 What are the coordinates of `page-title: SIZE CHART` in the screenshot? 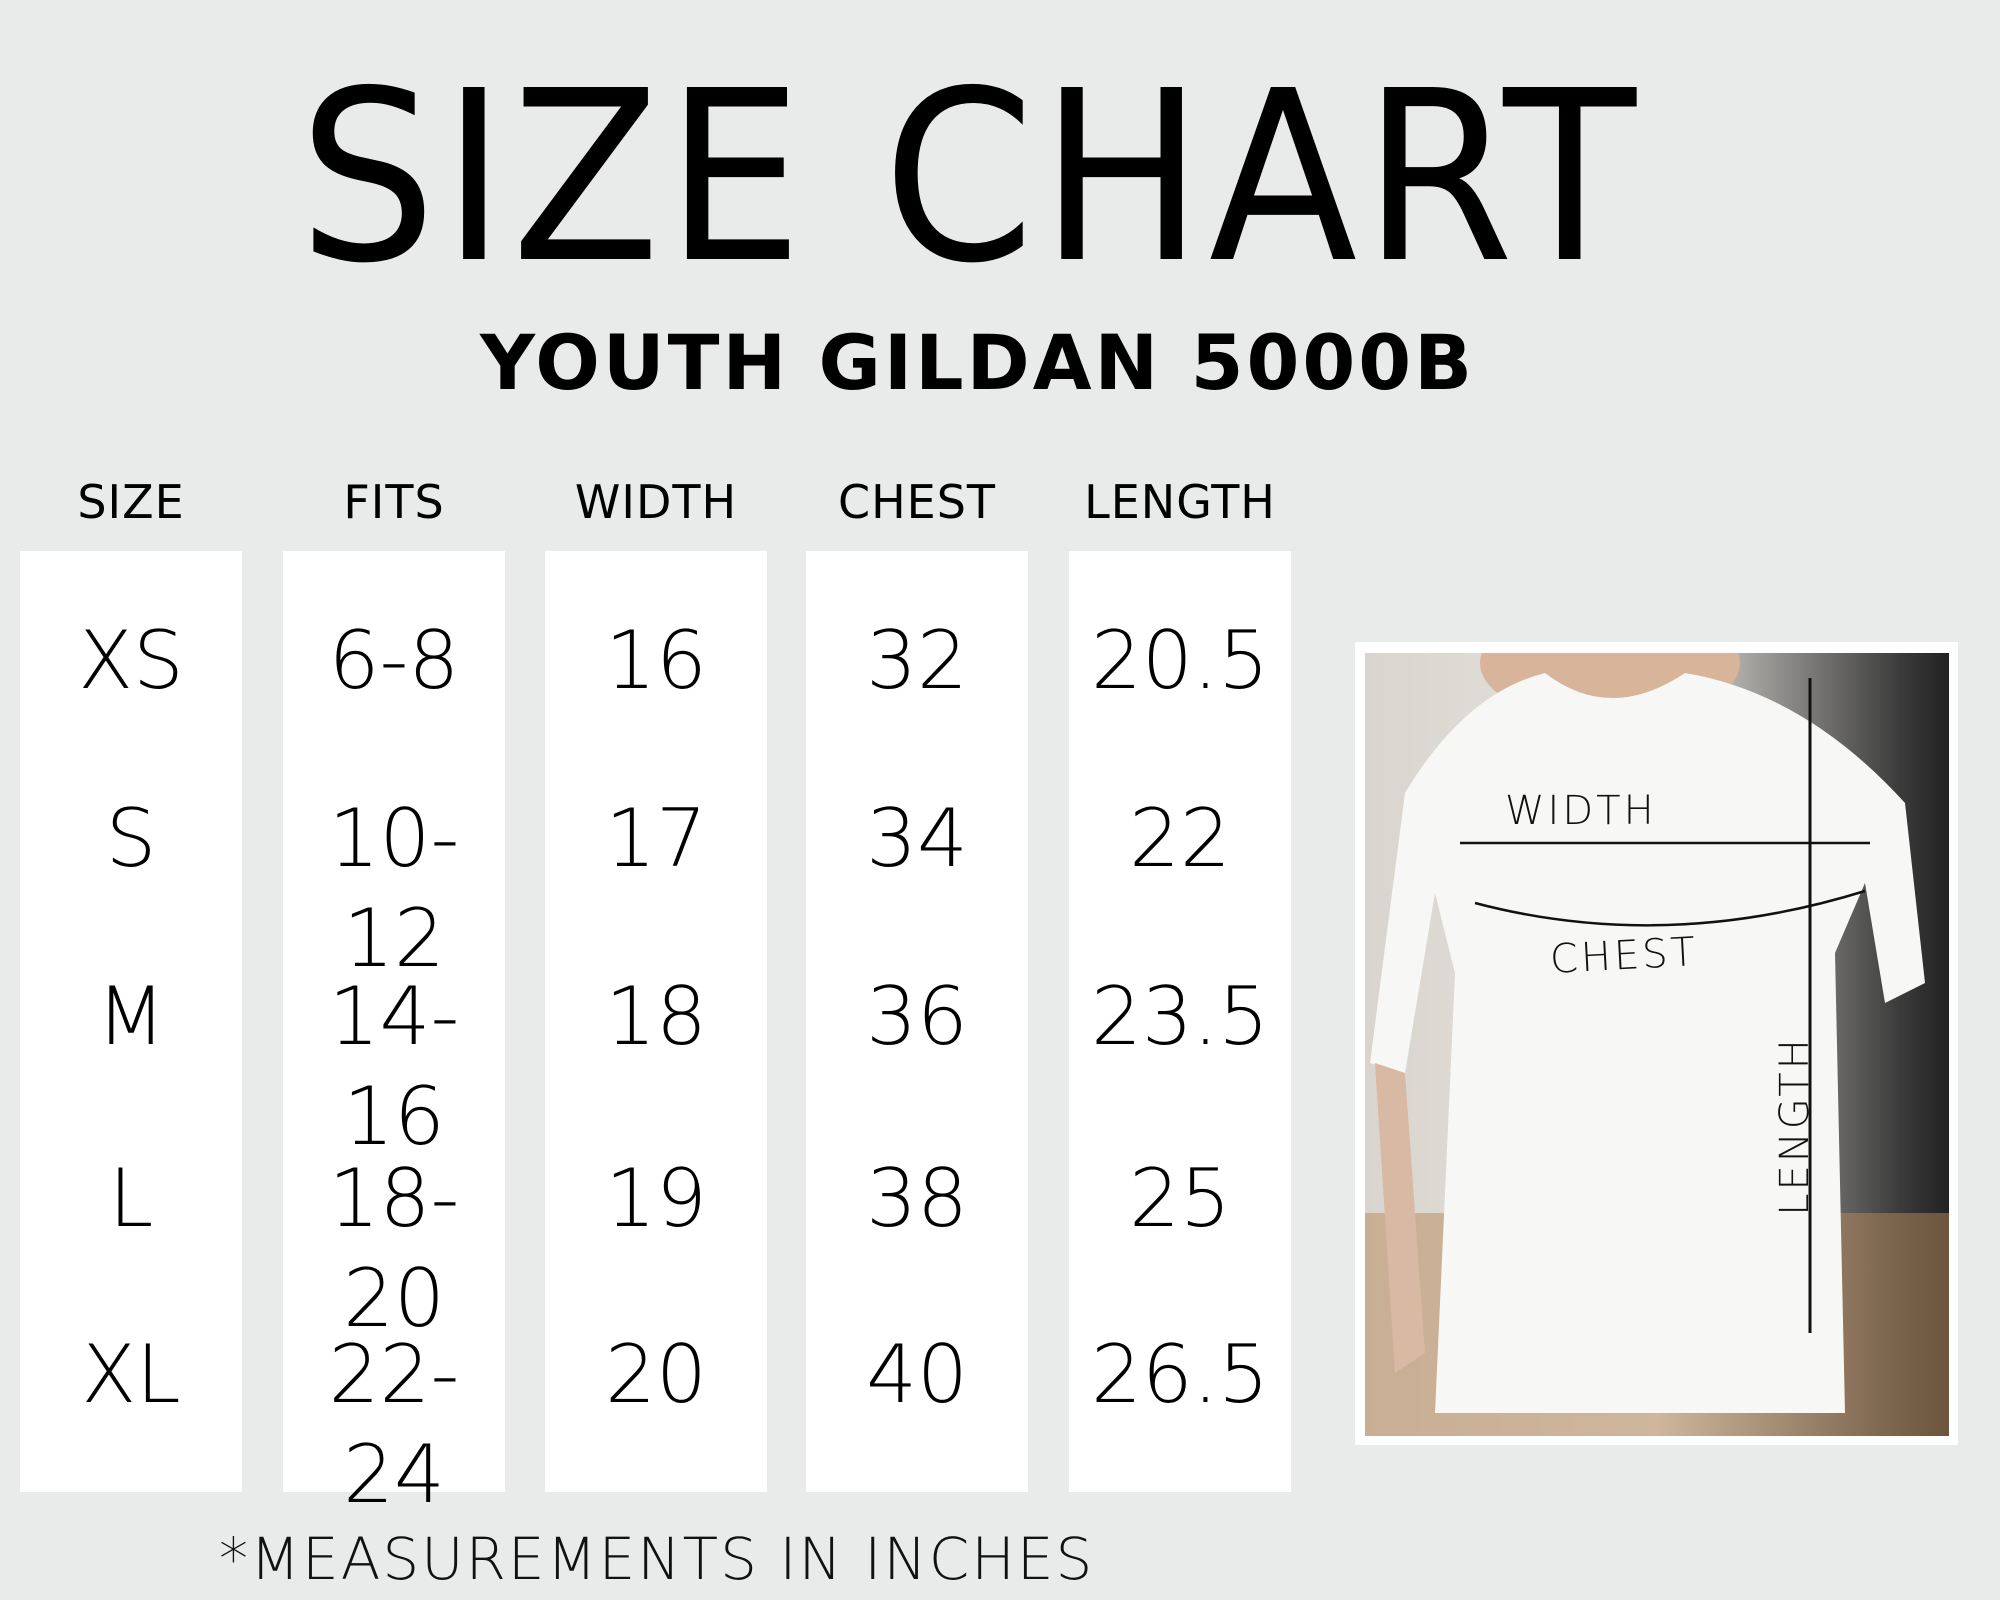 It's located at (970, 177).